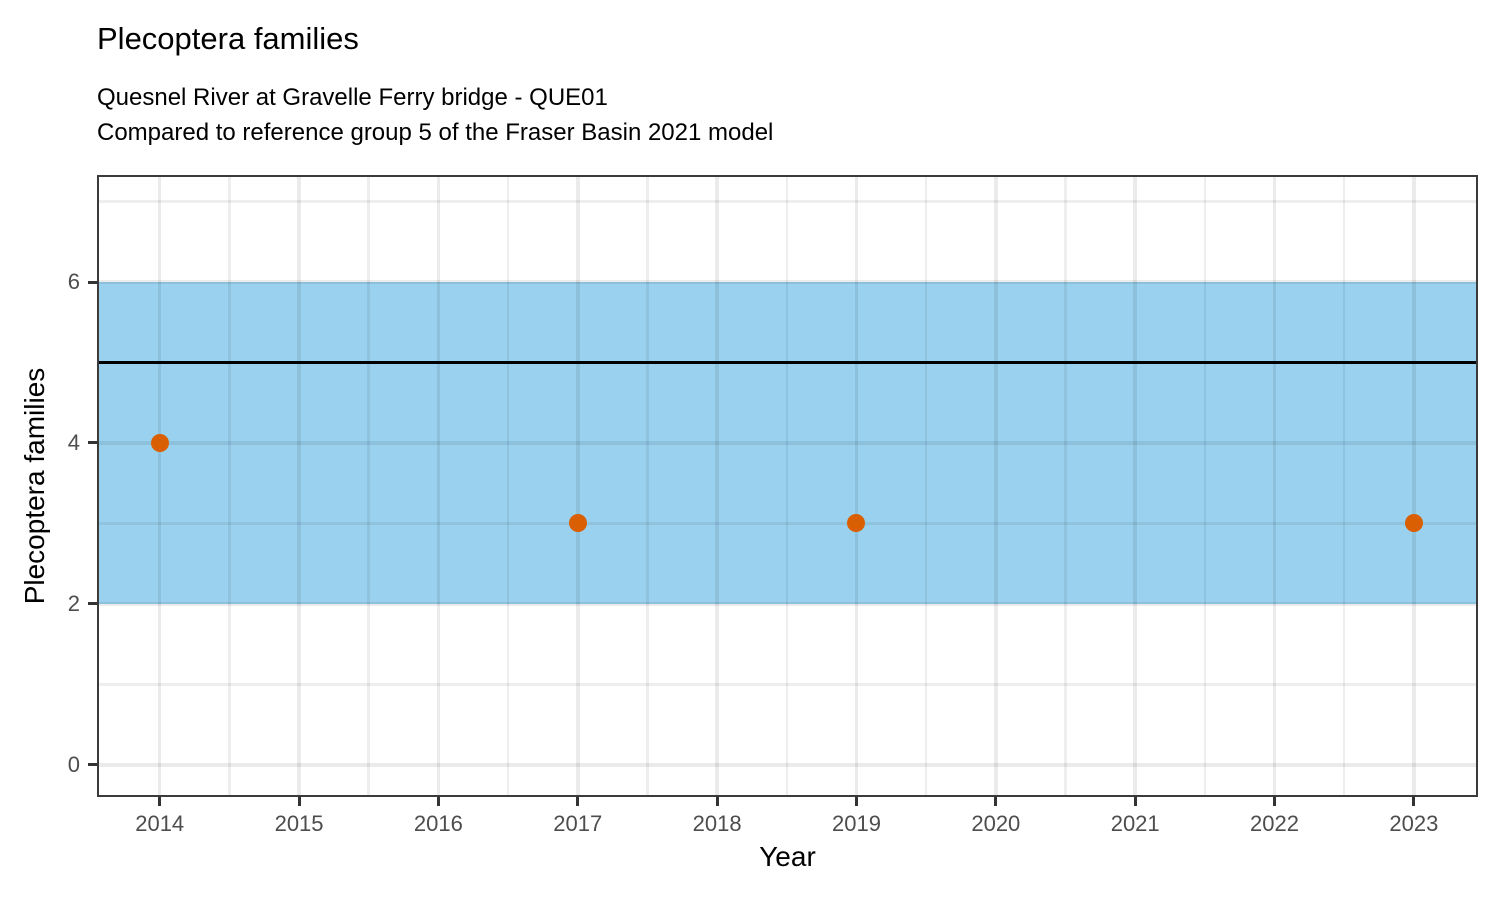 The image size is (1500, 900). Describe the element at coordinates (73, 282) in the screenshot. I see `y-tick-label: 6` at that location.